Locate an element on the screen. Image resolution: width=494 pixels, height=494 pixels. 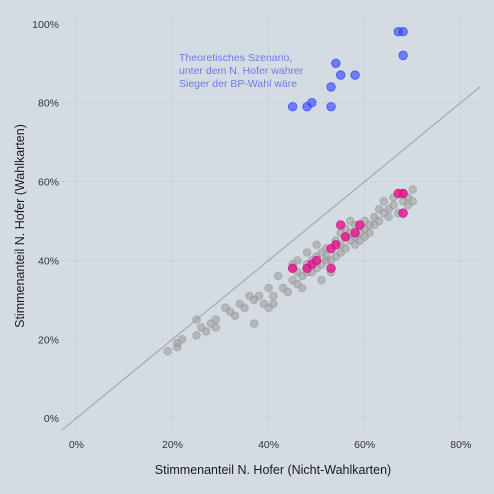
y-tick-label: 60% is located at coordinates (48, 183).